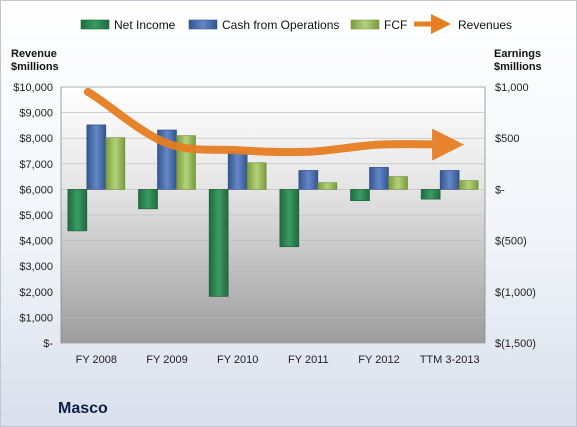  What do you see at coordinates (203, 24) in the screenshot?
I see `legend-swatch-cash-from-operations` at bounding box center [203, 24].